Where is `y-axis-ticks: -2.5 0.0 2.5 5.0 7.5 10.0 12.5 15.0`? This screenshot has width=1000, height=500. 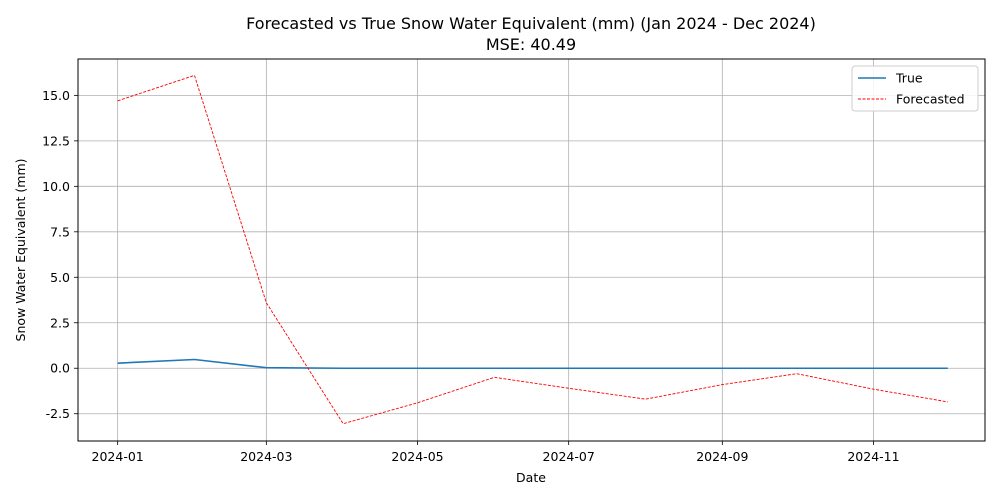 y-axis-ticks: -2.5 0.0 2.5 5.0 7.5 10.0 12.5 15.0 is located at coordinates (60, 254).